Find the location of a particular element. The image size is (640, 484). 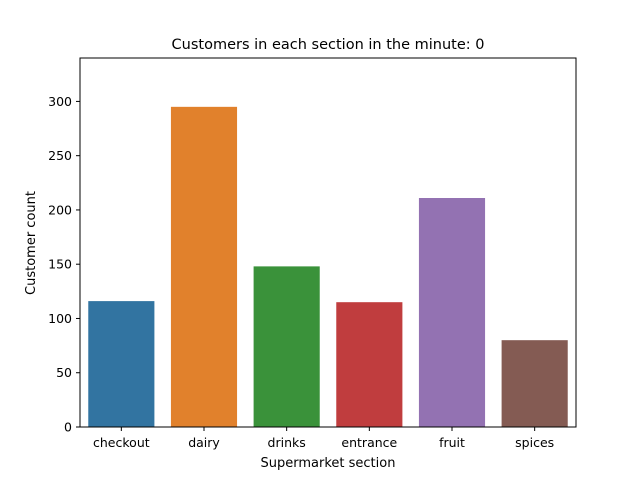

y-axis-ticks: 0 50 100 150 200 250 300 is located at coordinates (64, 264).